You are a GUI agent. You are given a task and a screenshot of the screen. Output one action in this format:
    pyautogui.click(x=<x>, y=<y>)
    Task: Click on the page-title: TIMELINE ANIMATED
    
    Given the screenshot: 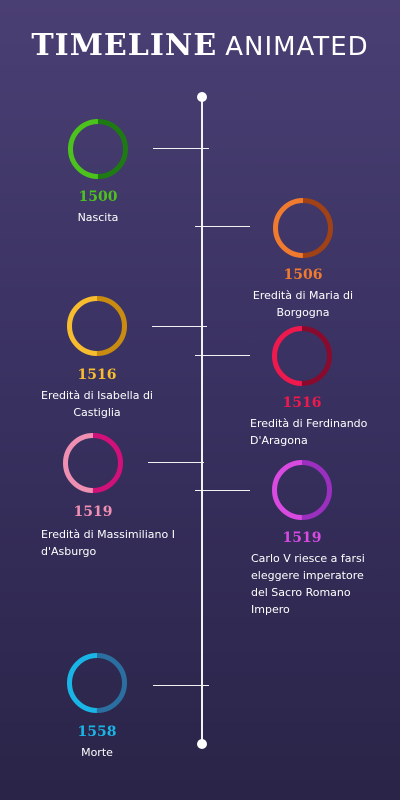 What is the action you would take?
    pyautogui.click(x=200, y=45)
    